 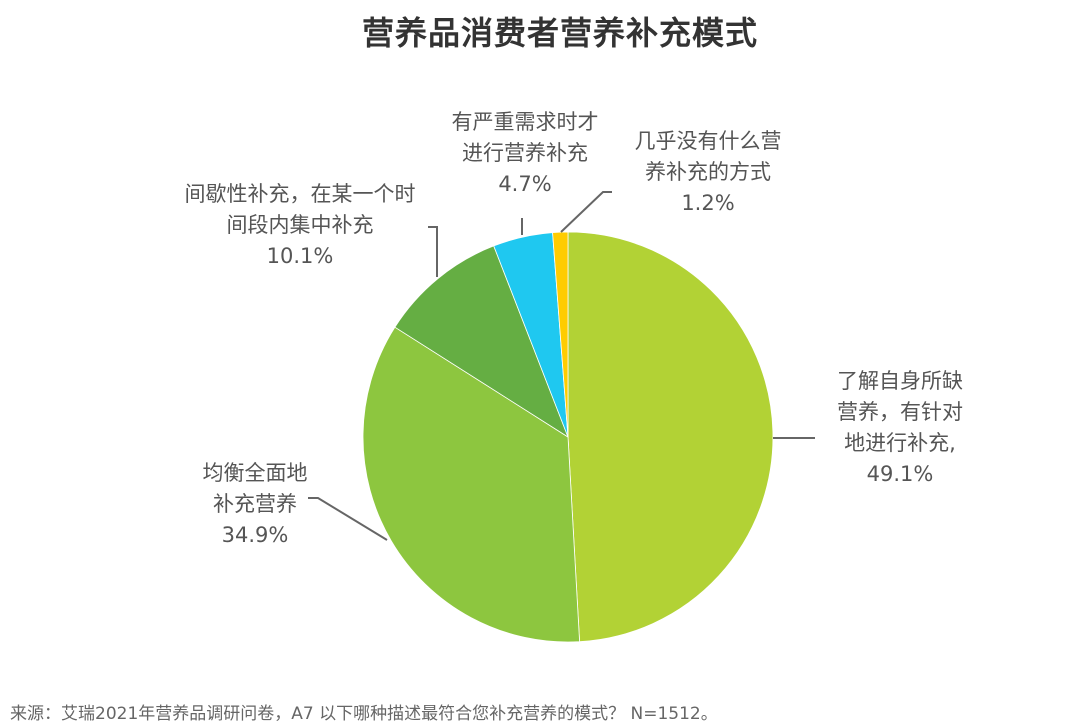 What do you see at coordinates (708, 172) in the screenshot?
I see `label-almost-none: 几乎没有什么营 养补充的方式 1.2%` at bounding box center [708, 172].